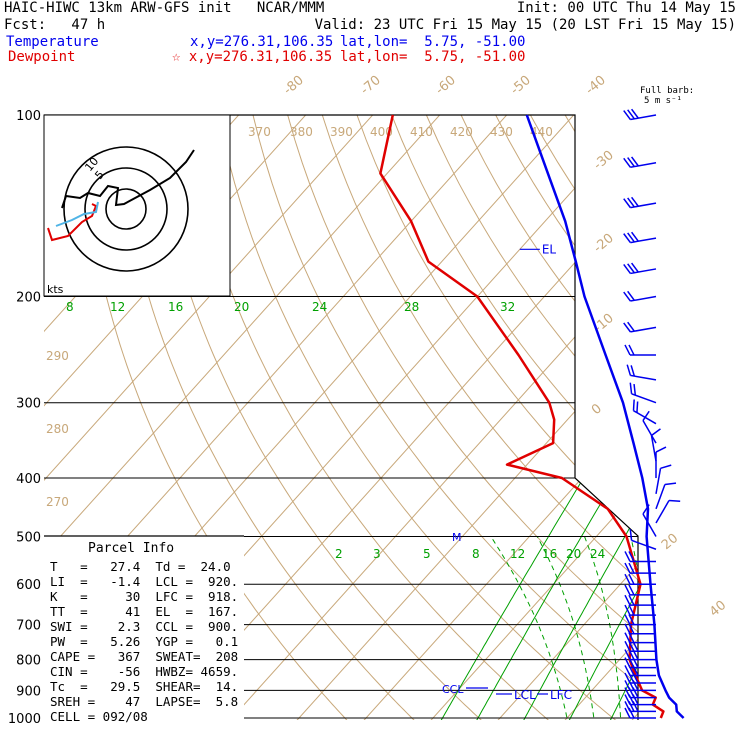  I want to click on theta-label: 270, so click(57, 502).